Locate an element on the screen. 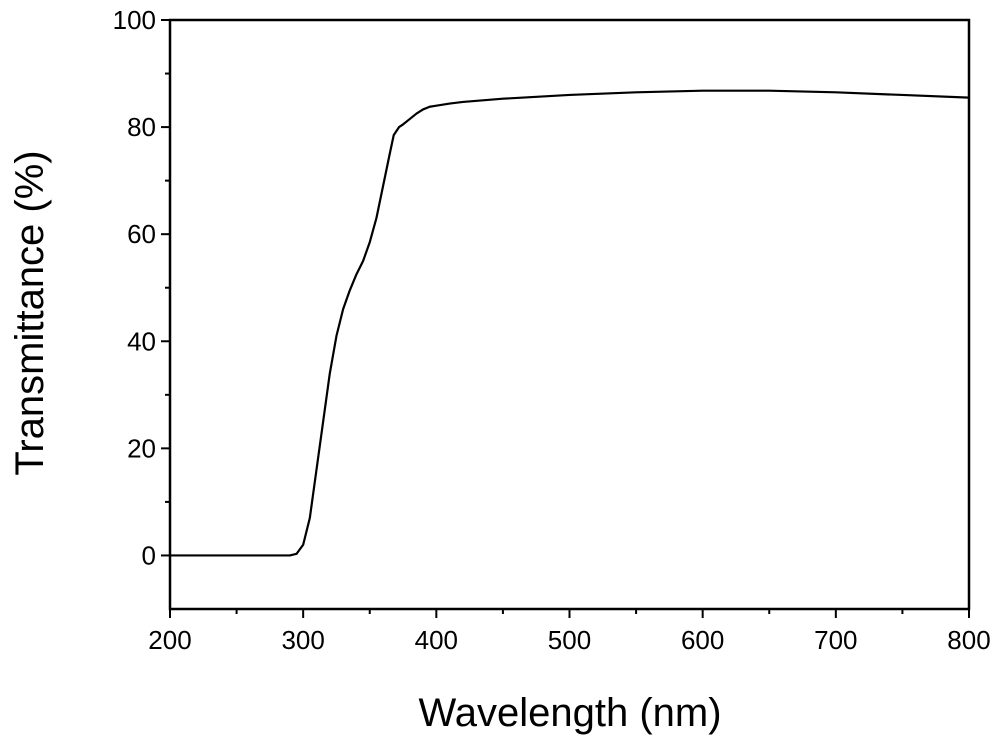  x-tick-label: 500 is located at coordinates (569, 640).